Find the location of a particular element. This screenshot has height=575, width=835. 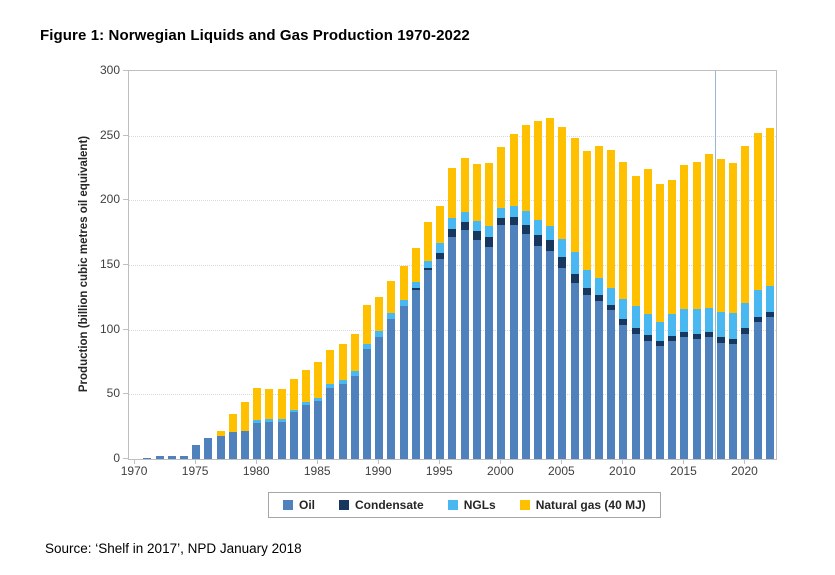

bar-1990 is located at coordinates (379, 378).